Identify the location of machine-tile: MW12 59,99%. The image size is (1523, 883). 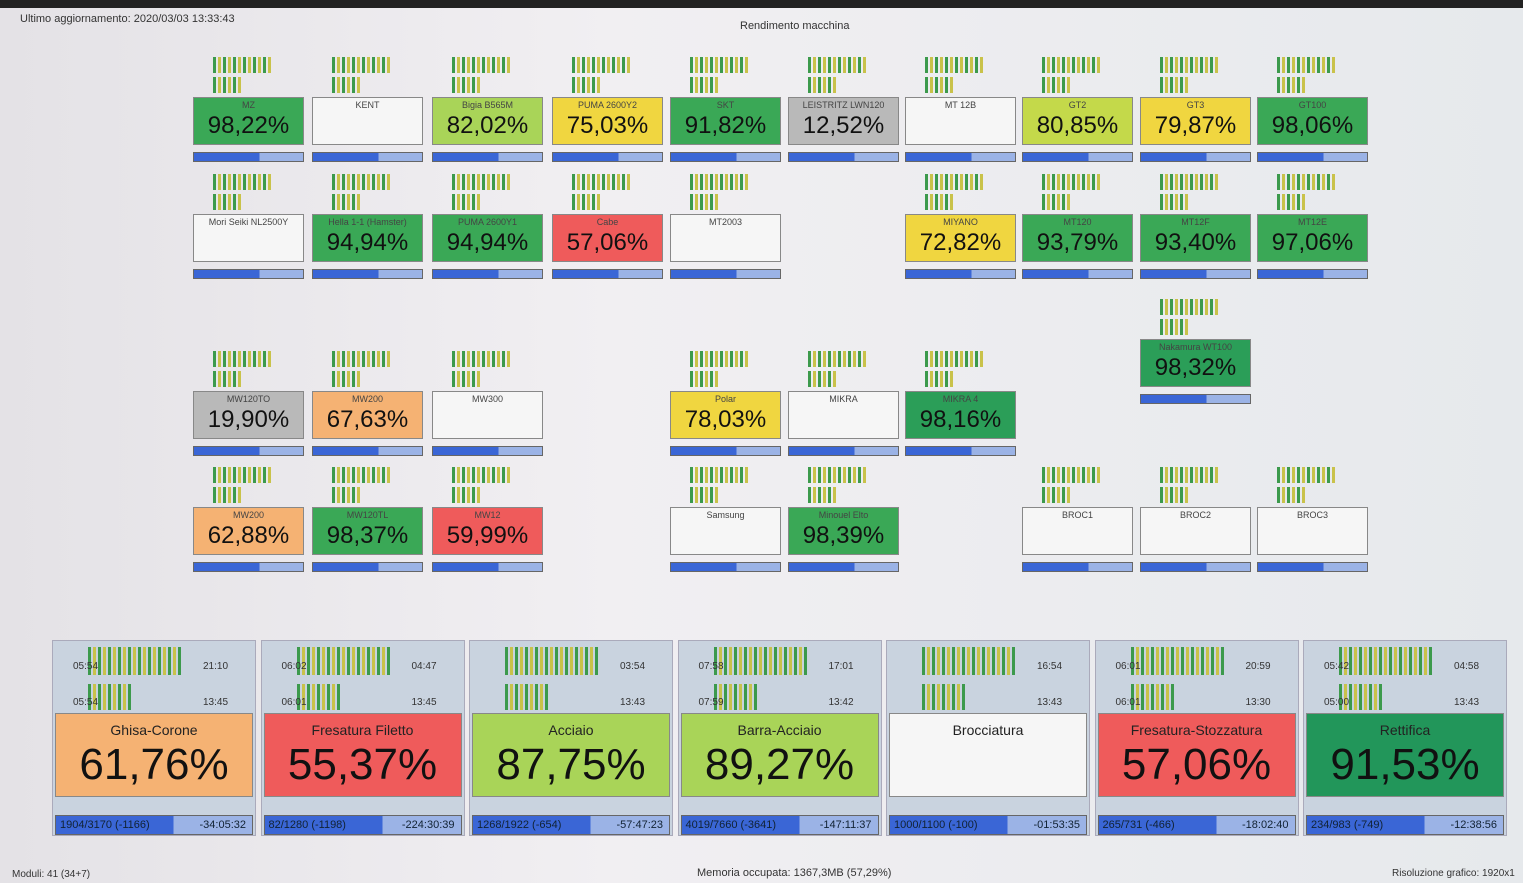
(487, 531).